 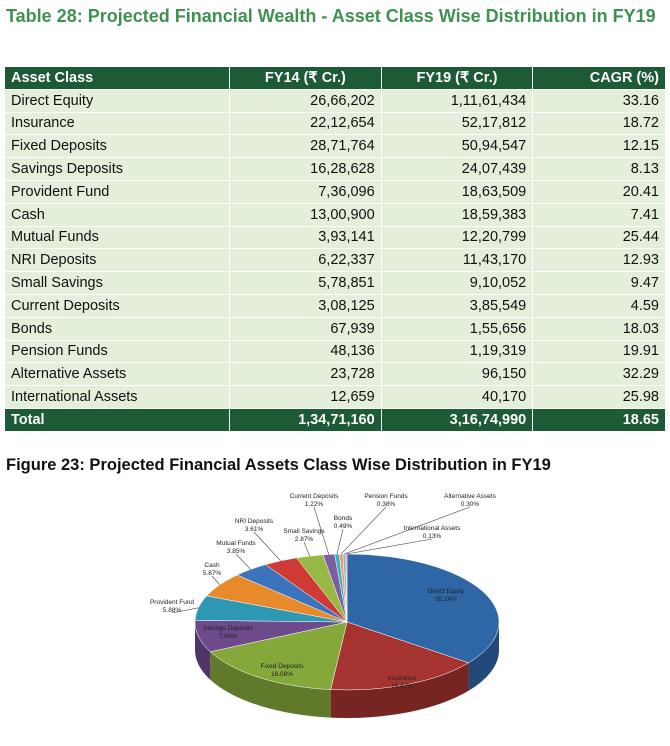 I want to click on total-cell: 1,34,71,160, so click(x=305, y=419).